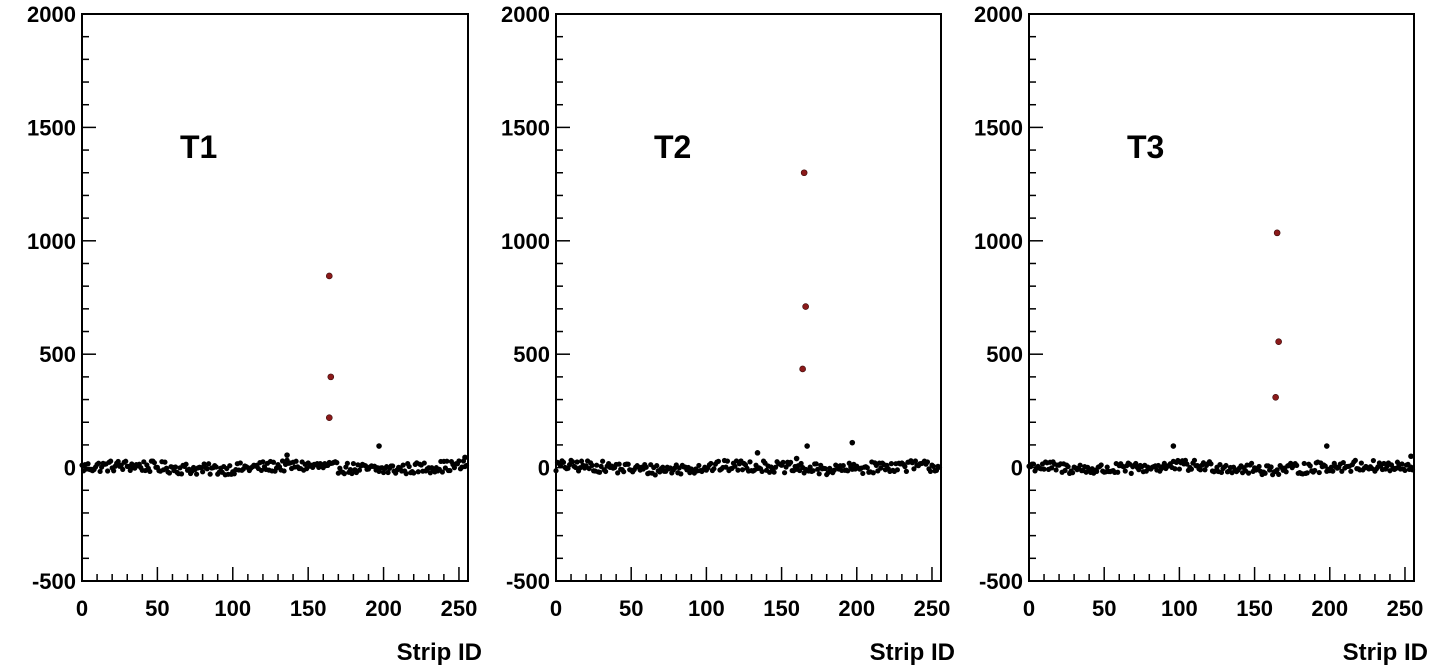  What do you see at coordinates (54, 581) in the screenshot?
I see `y-tick-label: -500` at bounding box center [54, 581].